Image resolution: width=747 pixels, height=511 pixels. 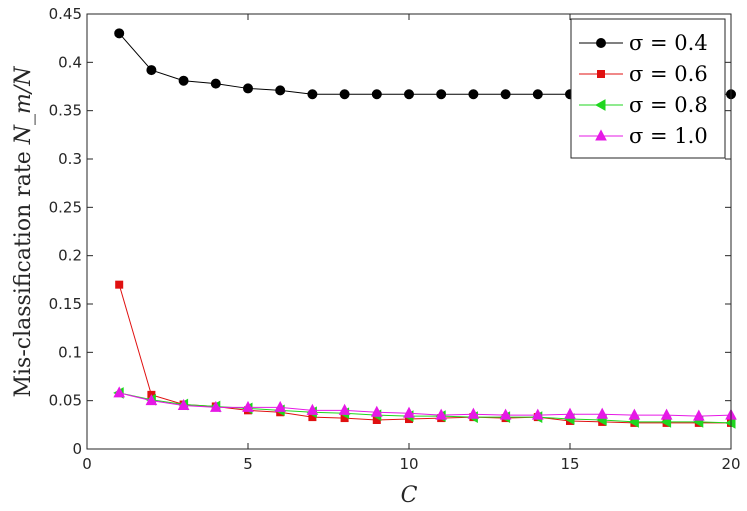 I want to click on y-tick-label: 0.2, so click(x=70, y=256).